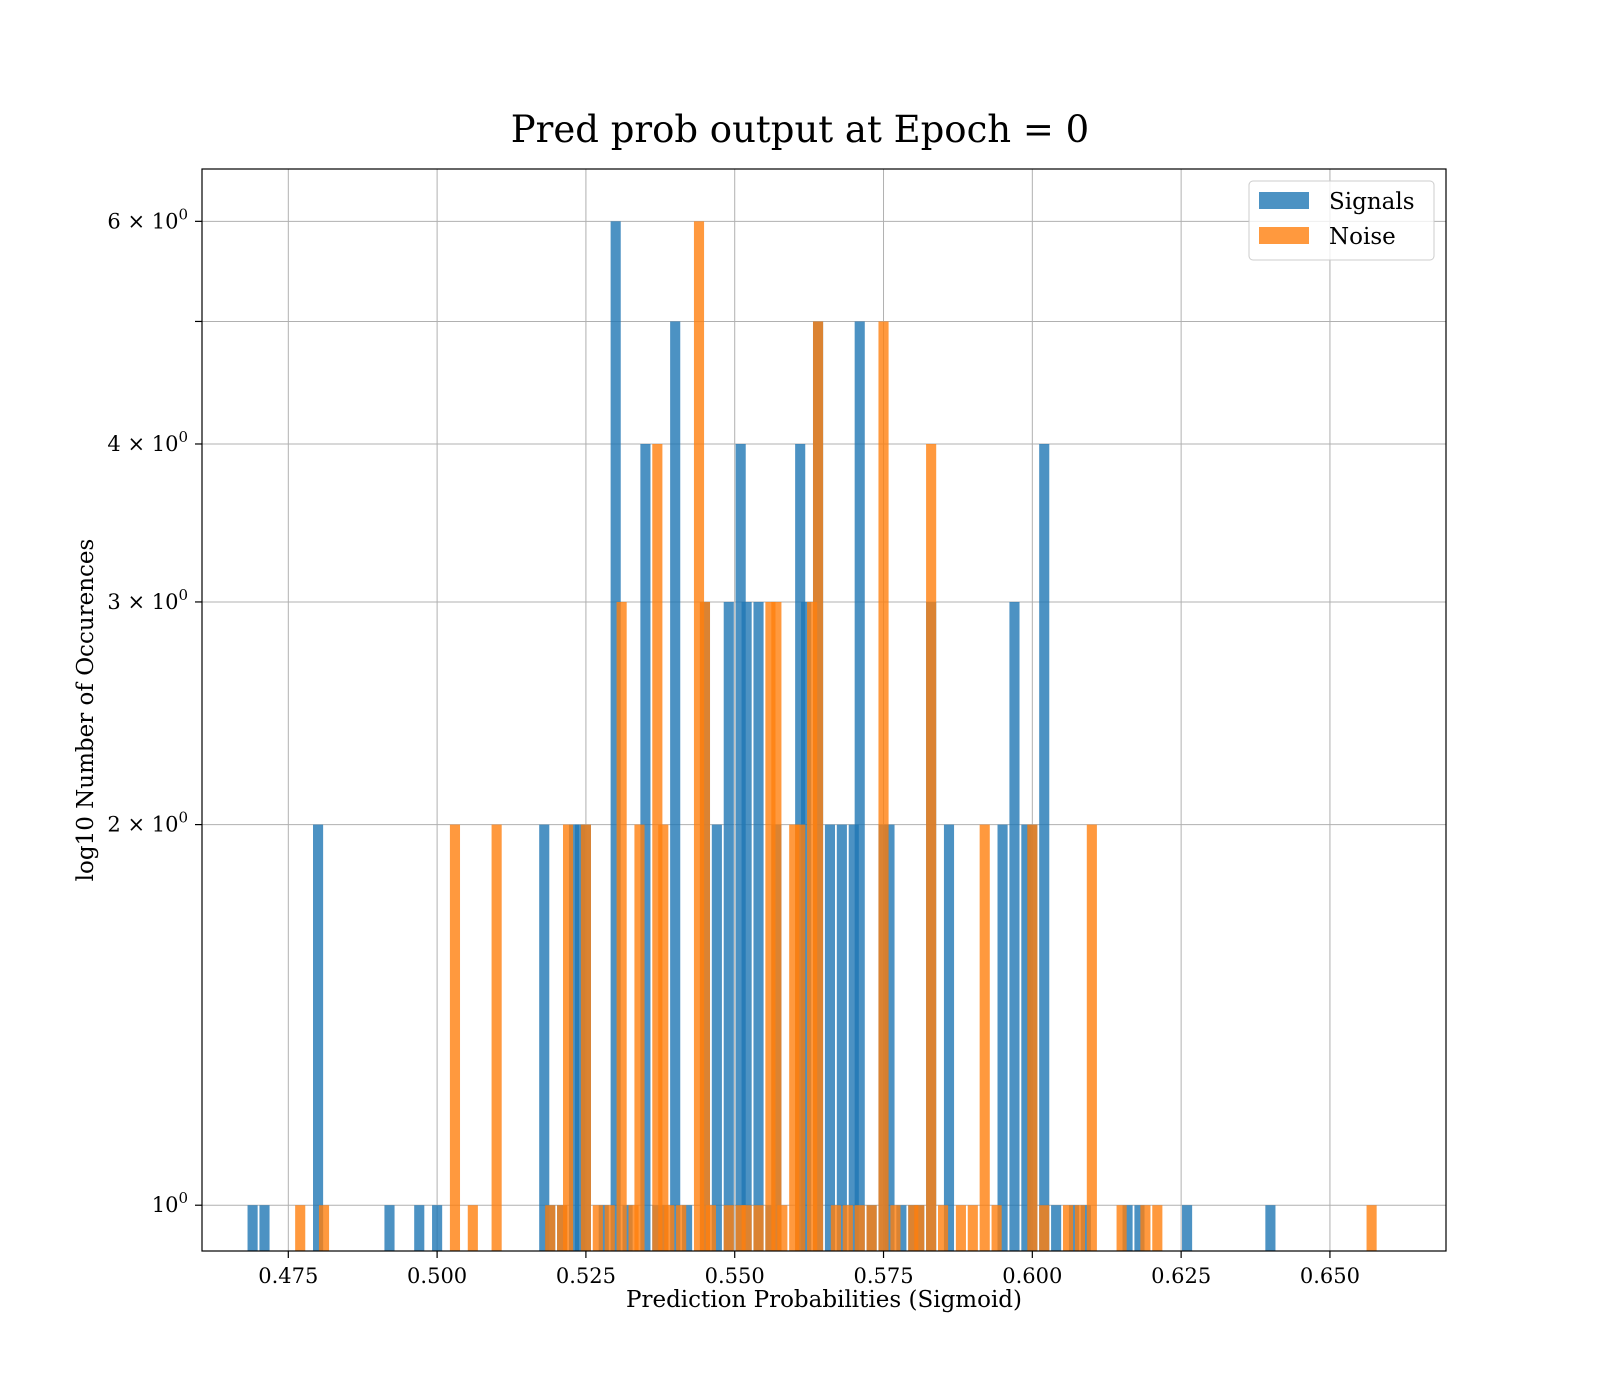  Describe the element at coordinates (800, 129) in the screenshot. I see `chart-title: Pred prob output at Epoch = 0` at that location.